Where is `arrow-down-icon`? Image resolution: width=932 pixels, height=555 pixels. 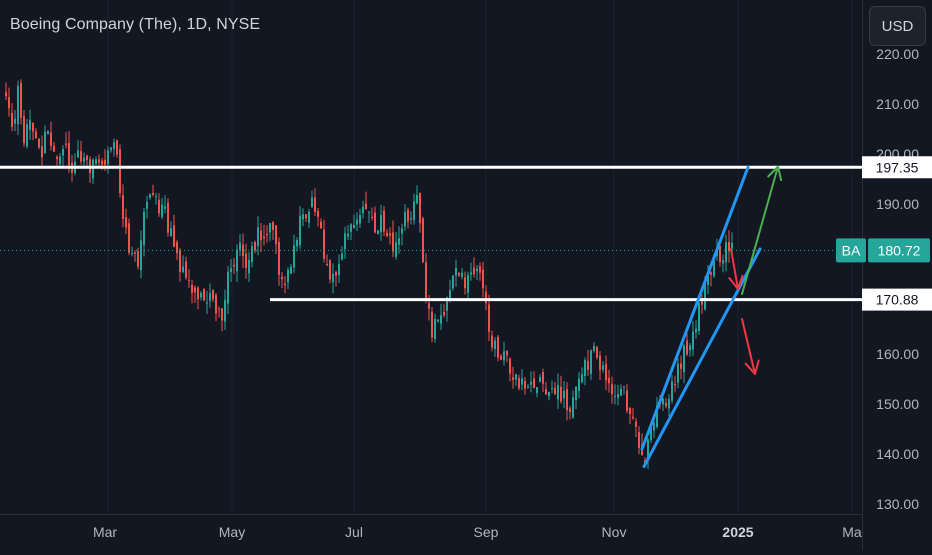 arrow-down-icon is located at coordinates (750, 346).